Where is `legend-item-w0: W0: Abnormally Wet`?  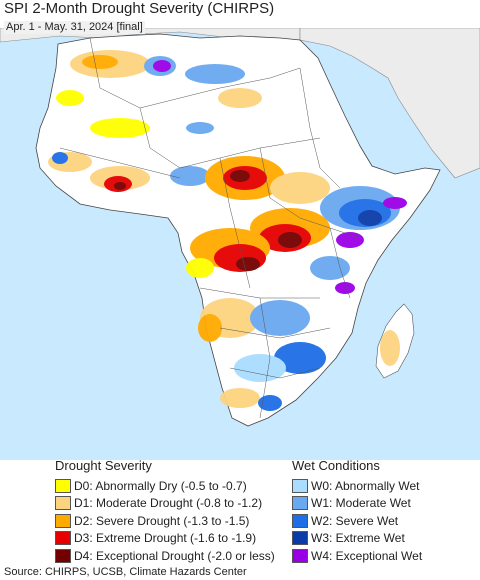 legend-item-w0: W0: Abnormally Wet is located at coordinates (357, 486).